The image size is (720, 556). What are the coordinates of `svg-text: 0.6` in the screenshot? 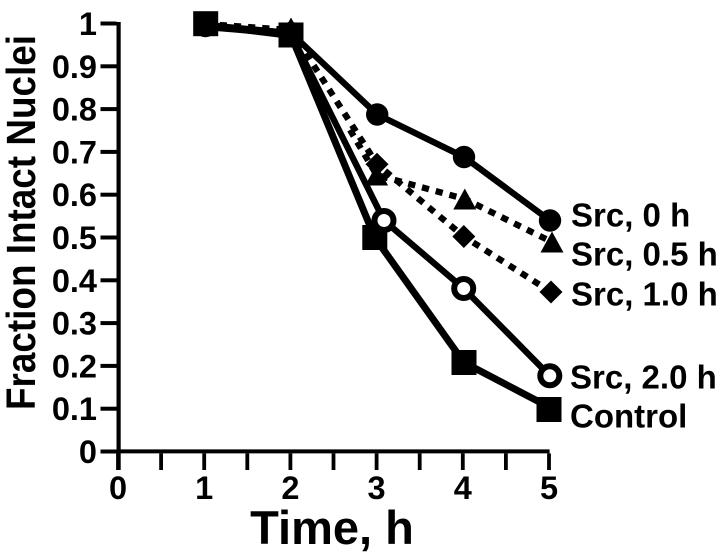 It's located at (74, 195).